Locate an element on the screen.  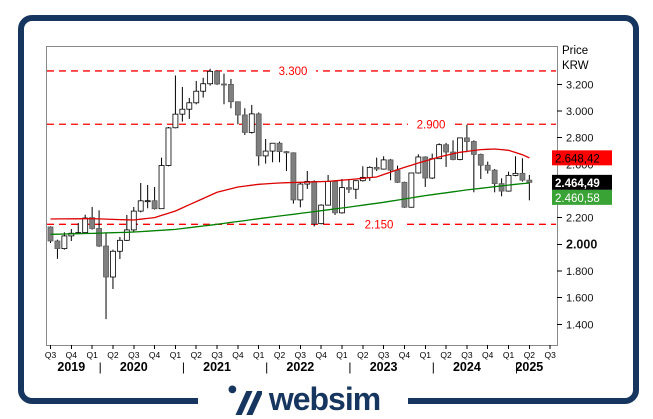
svg-text: 2.150 is located at coordinates (379, 225).